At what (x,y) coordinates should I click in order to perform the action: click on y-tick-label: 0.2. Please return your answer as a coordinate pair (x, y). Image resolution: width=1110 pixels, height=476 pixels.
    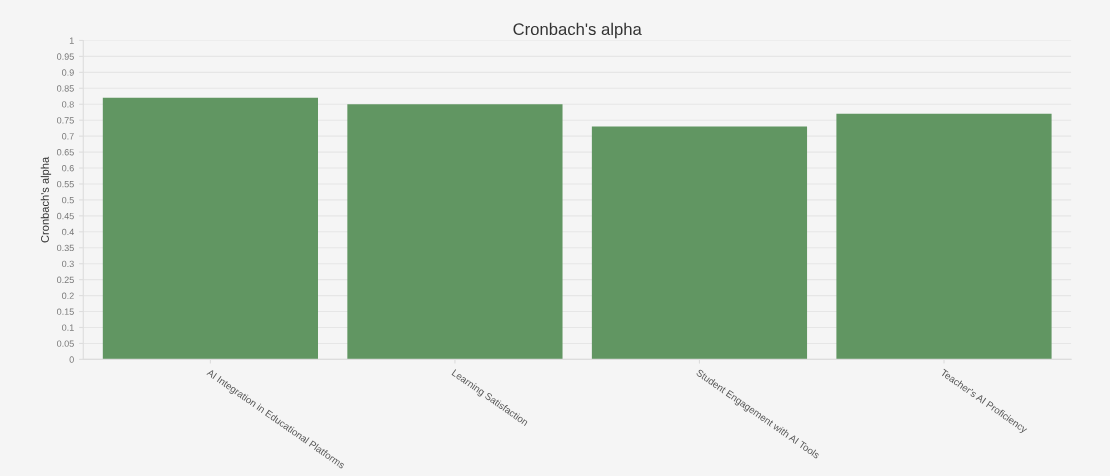
    Looking at the image, I should click on (68, 295).